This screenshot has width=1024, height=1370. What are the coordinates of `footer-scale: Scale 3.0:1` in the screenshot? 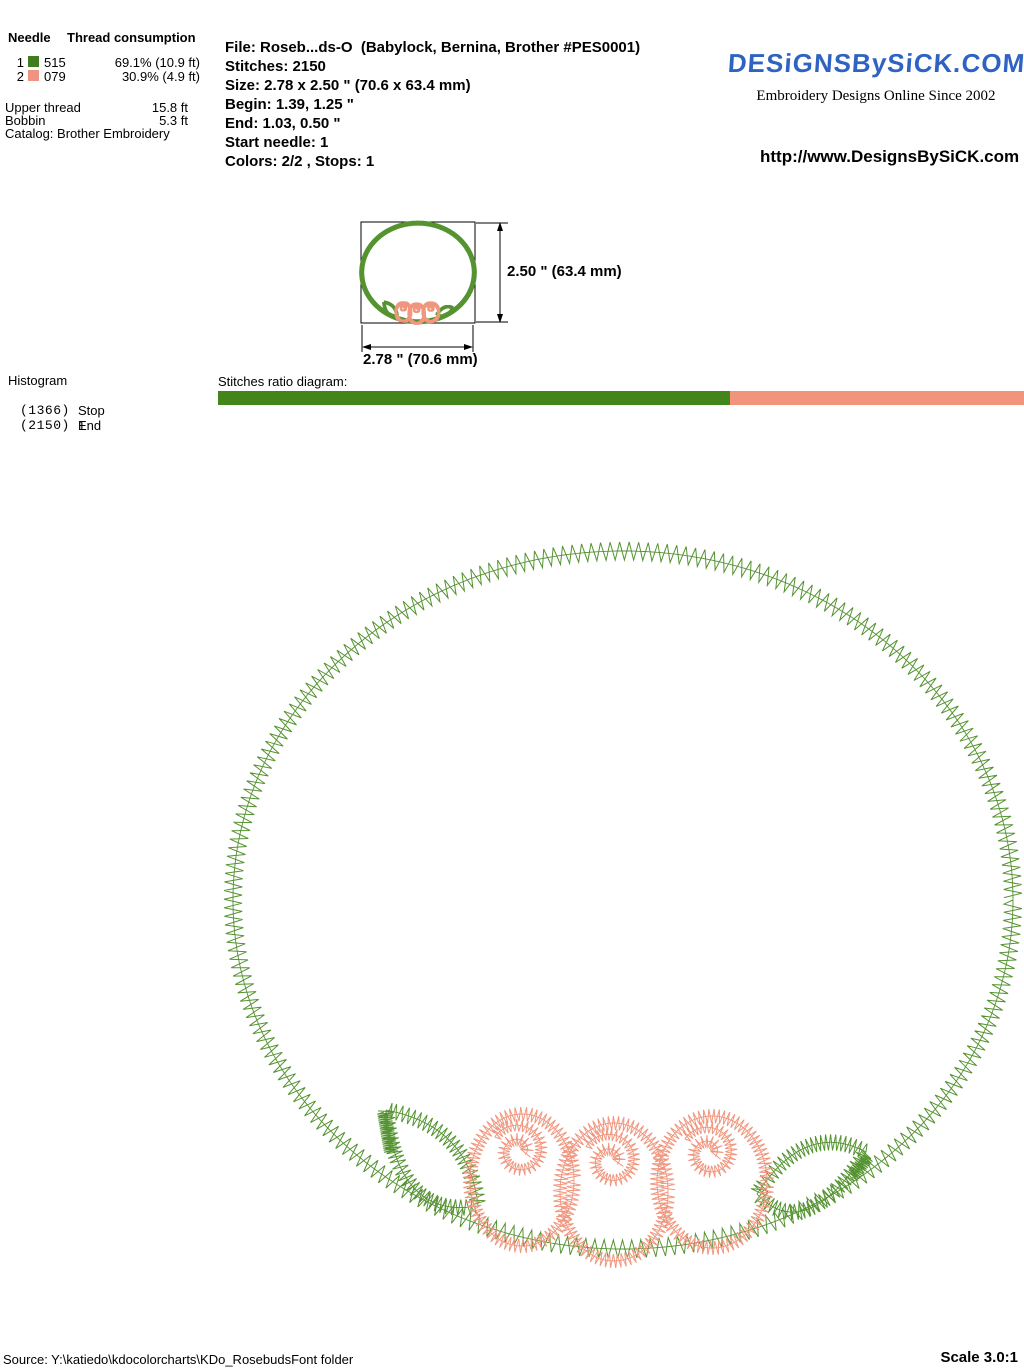 It's located at (979, 1357).